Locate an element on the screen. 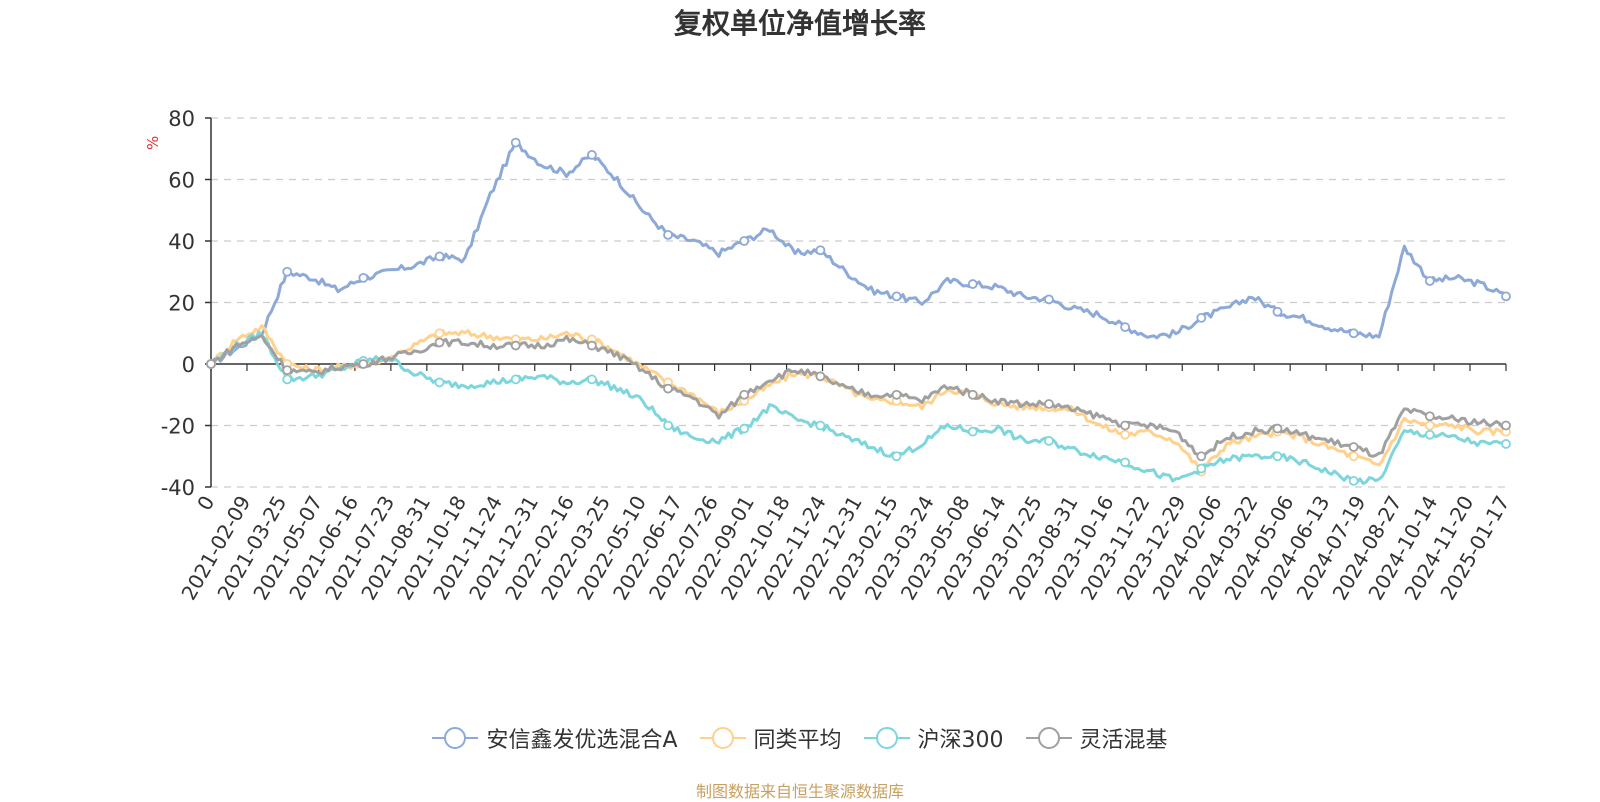 Image resolution: width=1600 pixels, height=802 pixels. data-source-note: 制图数据来自恒生聚源数据库 is located at coordinates (799, 791).